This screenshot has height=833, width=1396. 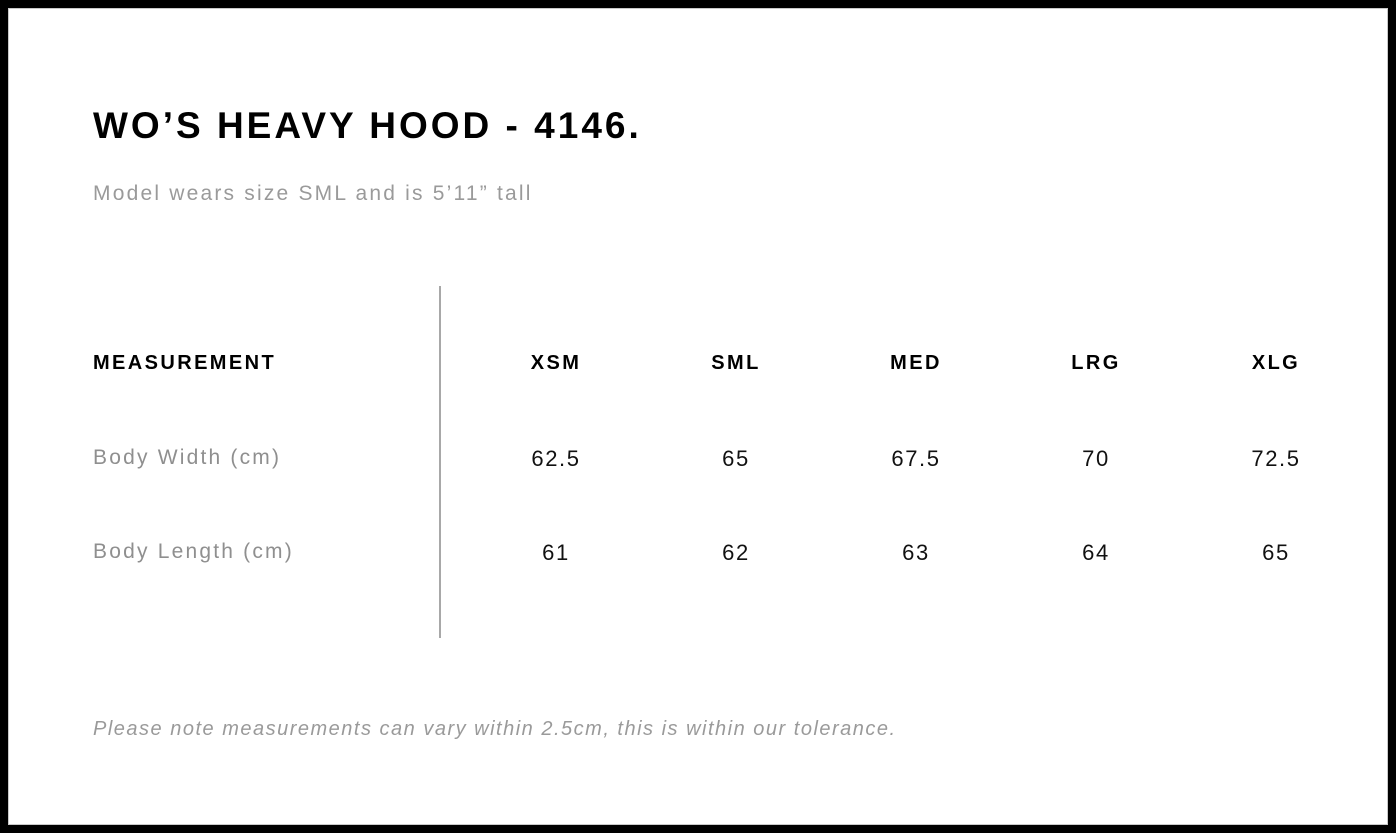 What do you see at coordinates (916, 458) in the screenshot?
I see `cell-body-width-med: 67.5` at bounding box center [916, 458].